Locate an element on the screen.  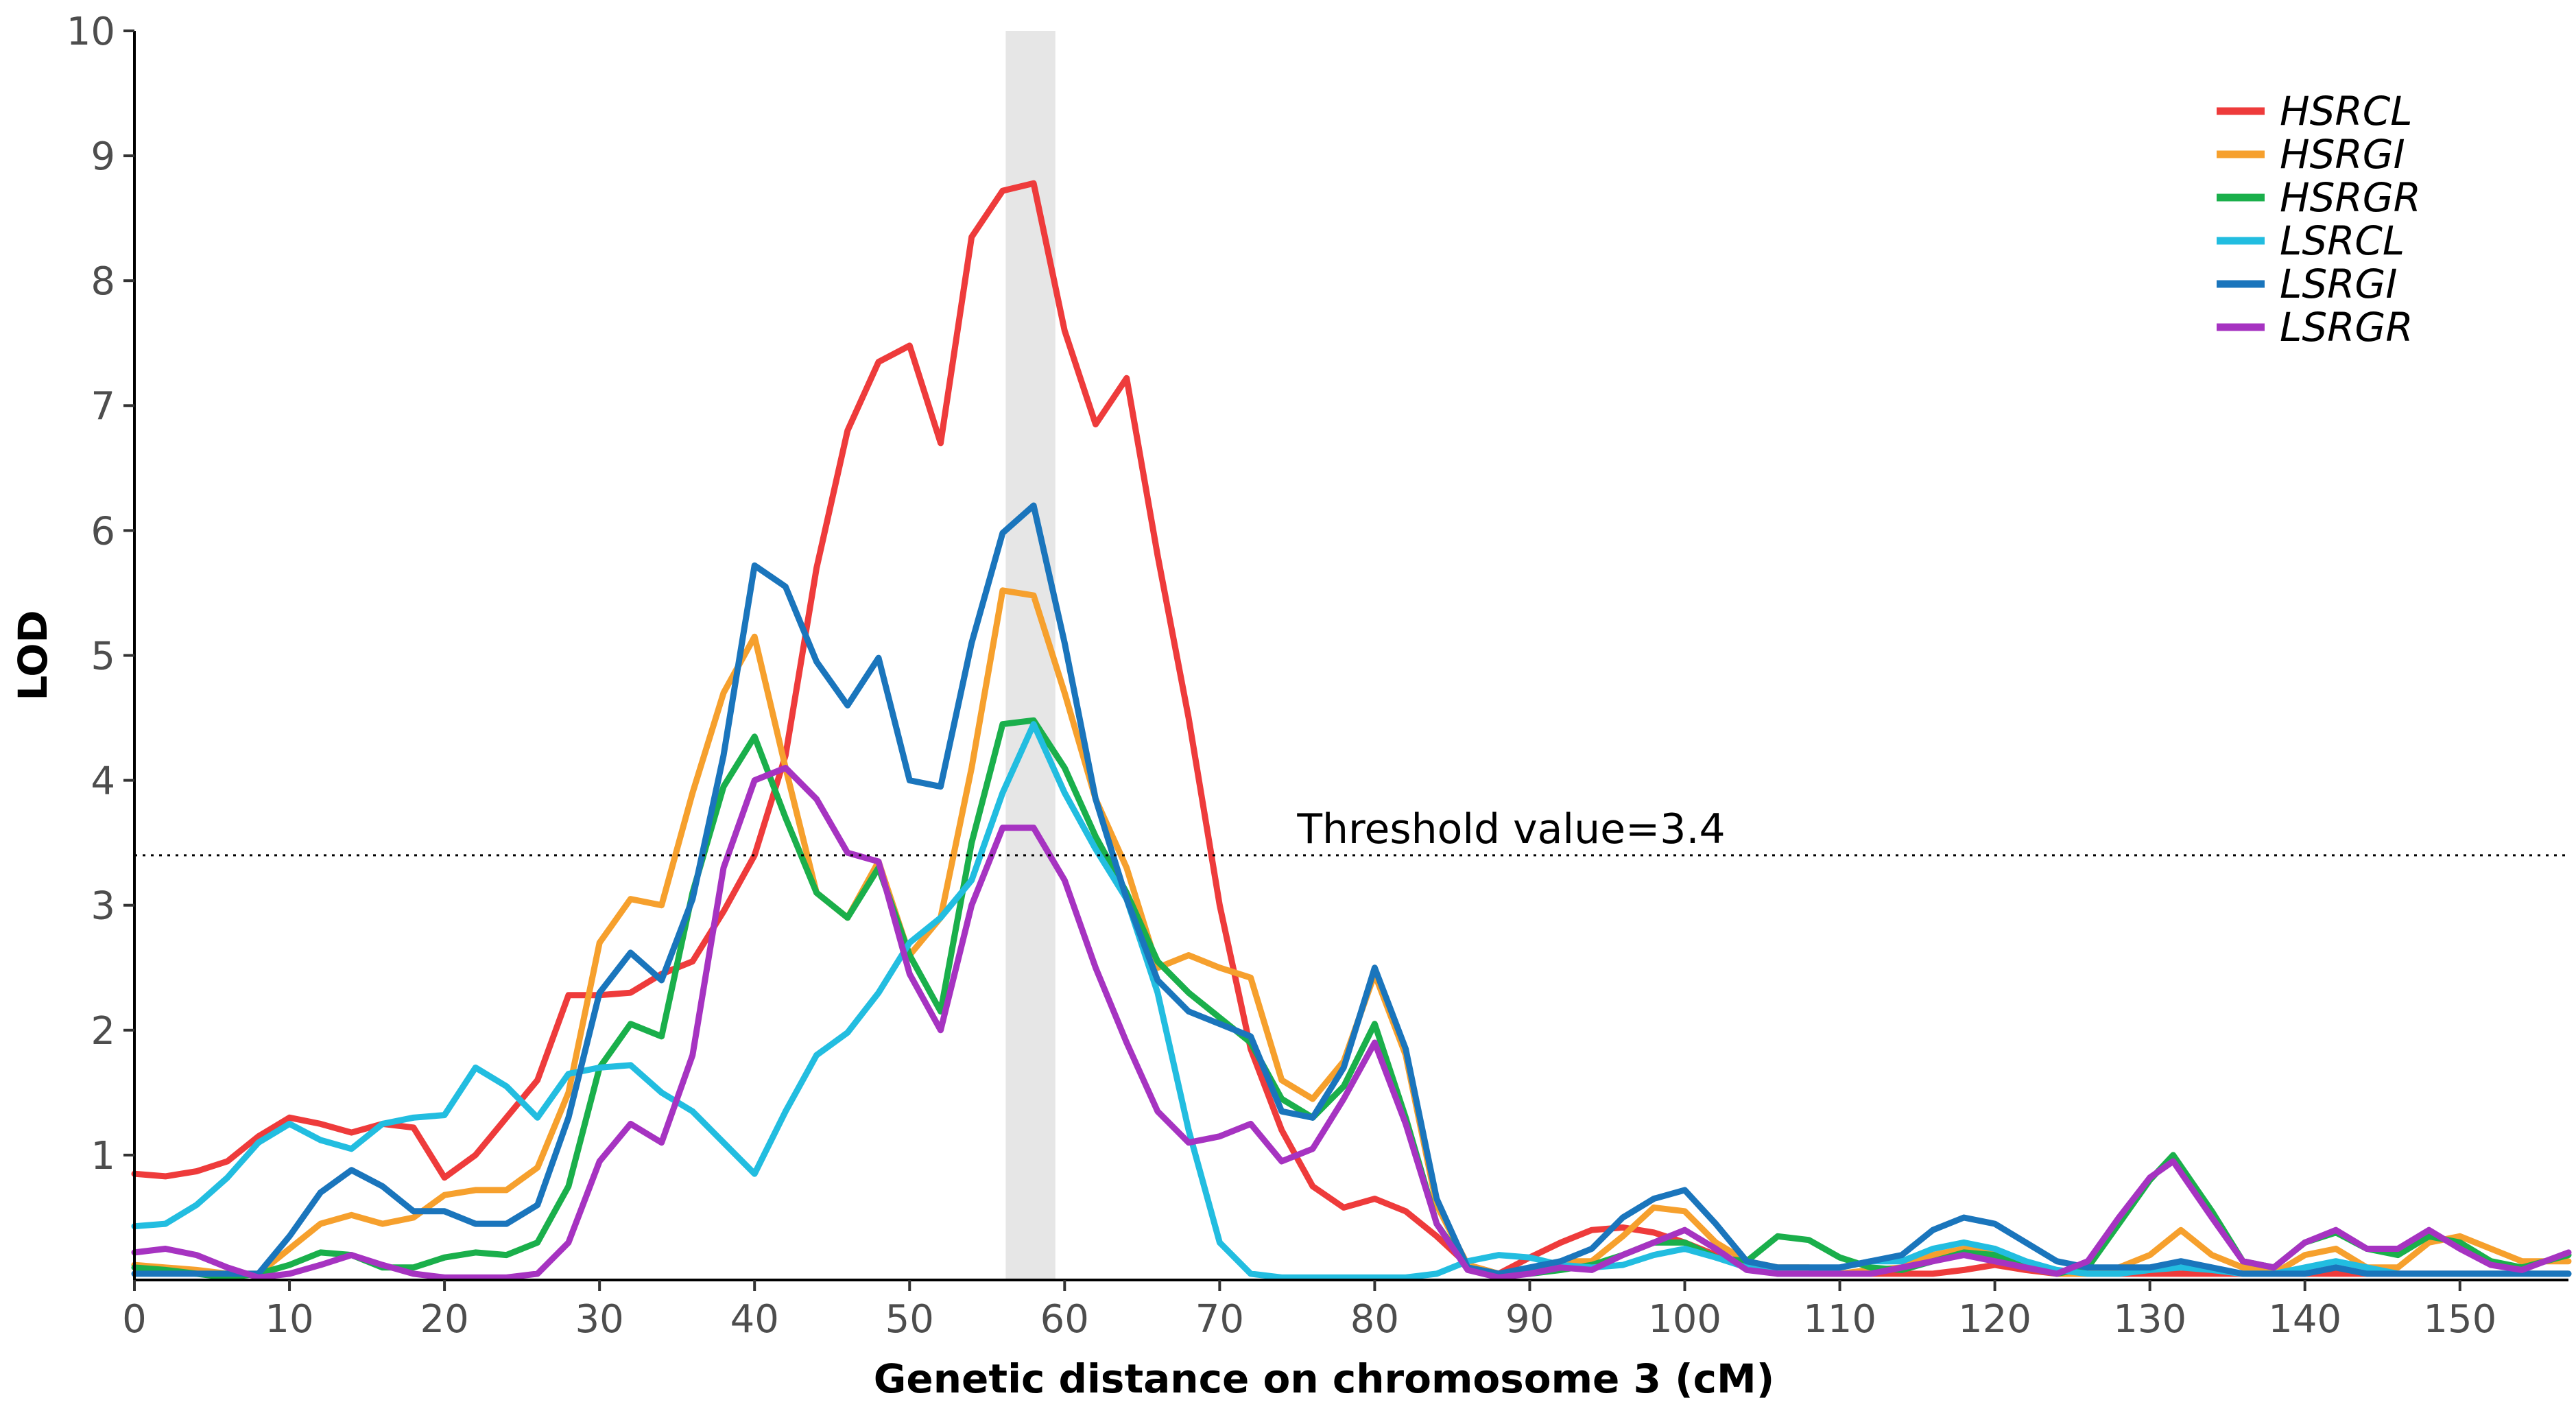
y-tick-label: 9 is located at coordinates (103, 156).